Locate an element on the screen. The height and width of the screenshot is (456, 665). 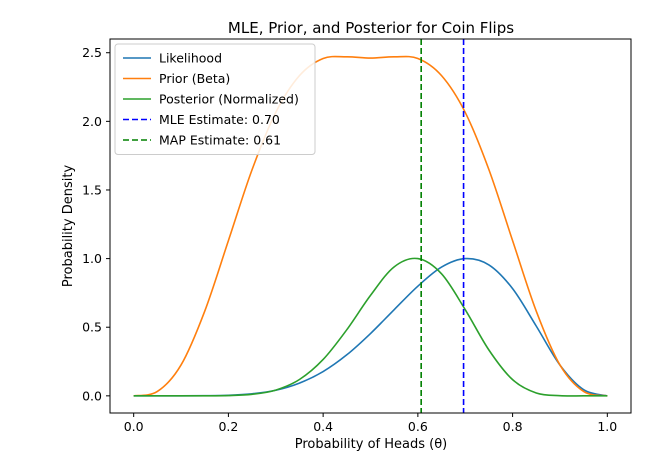
y-tick-label: 1.0 is located at coordinates (92, 258).